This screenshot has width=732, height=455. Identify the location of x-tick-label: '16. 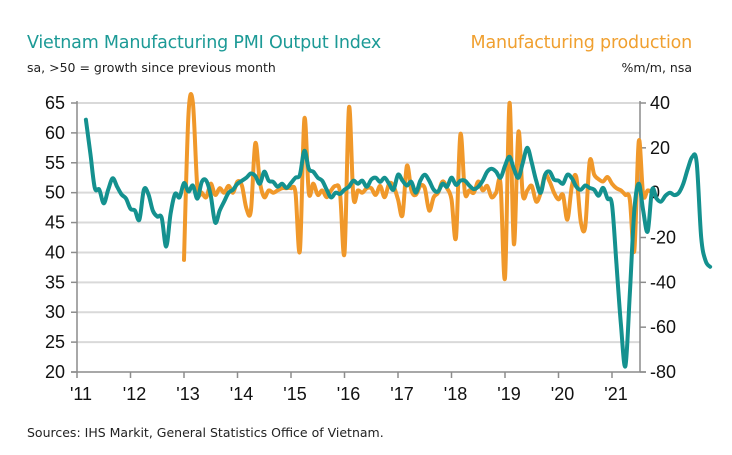
(348, 394).